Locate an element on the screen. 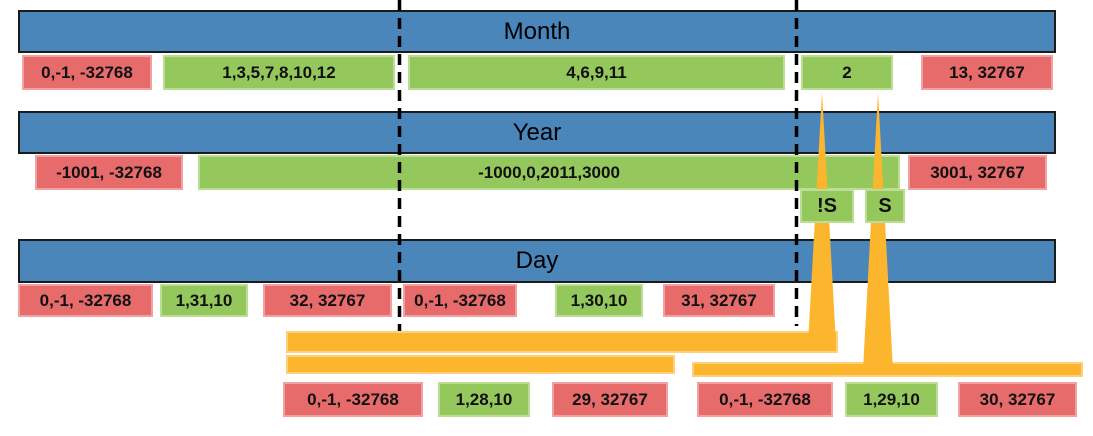 Image resolution: width=1093 pixels, height=436 pixels. non-leap-feb-range-strip is located at coordinates (480, 364).